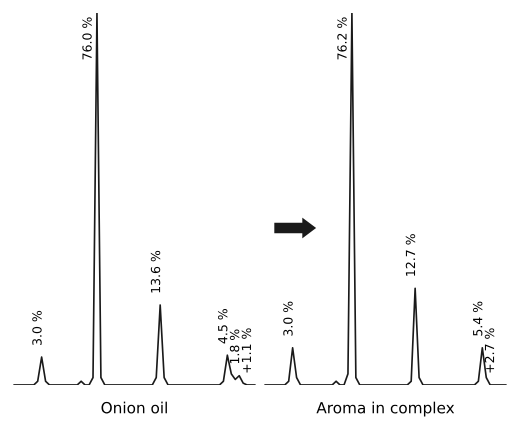  What do you see at coordinates (247, 350) in the screenshot?
I see `annotation: +1.1 %` at bounding box center [247, 350].